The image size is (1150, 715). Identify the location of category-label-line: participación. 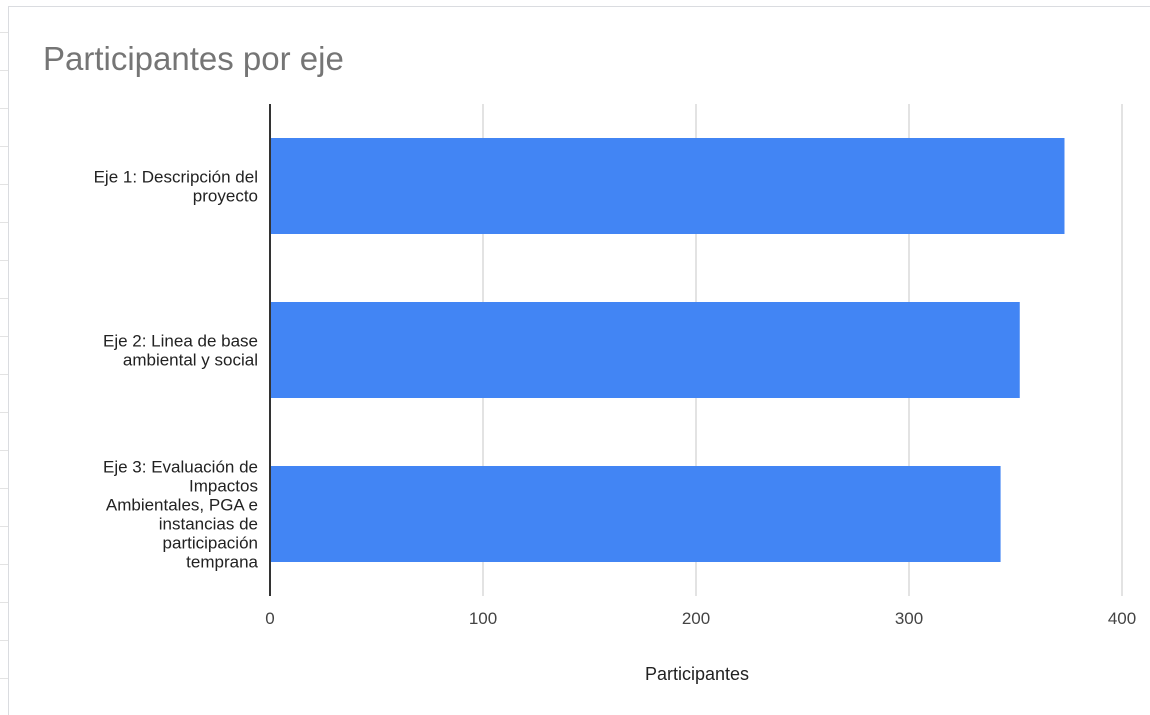
(210, 543).